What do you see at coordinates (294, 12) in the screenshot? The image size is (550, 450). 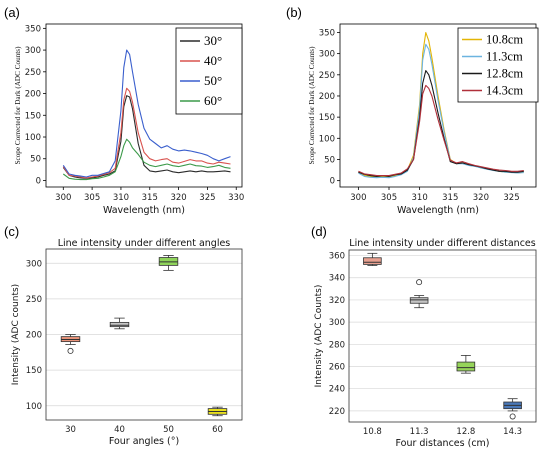 I see `panel-label-b: (b)` at bounding box center [294, 12].